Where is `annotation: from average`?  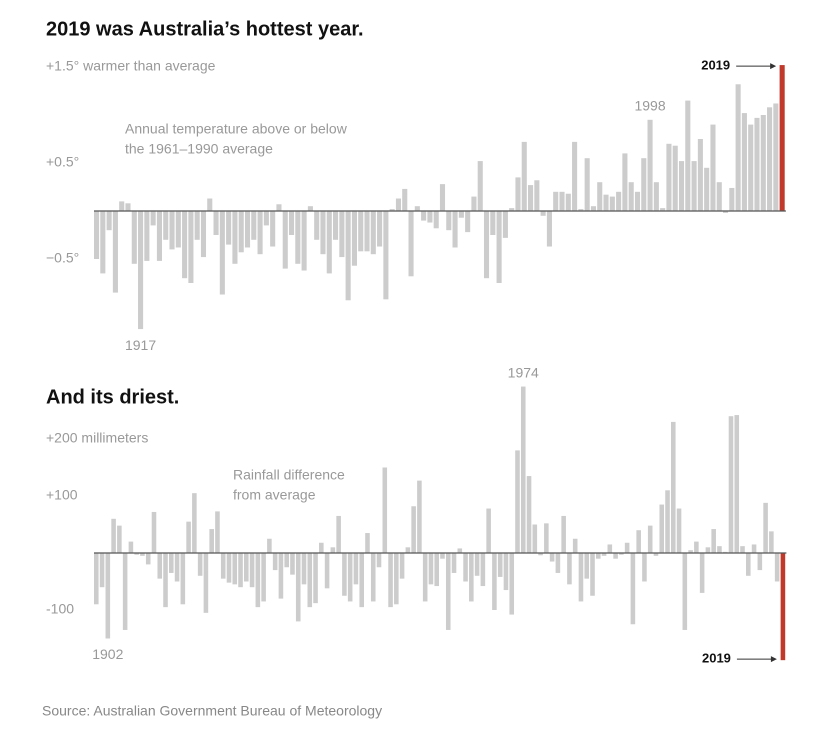
annotation: from average is located at coordinates (274, 495).